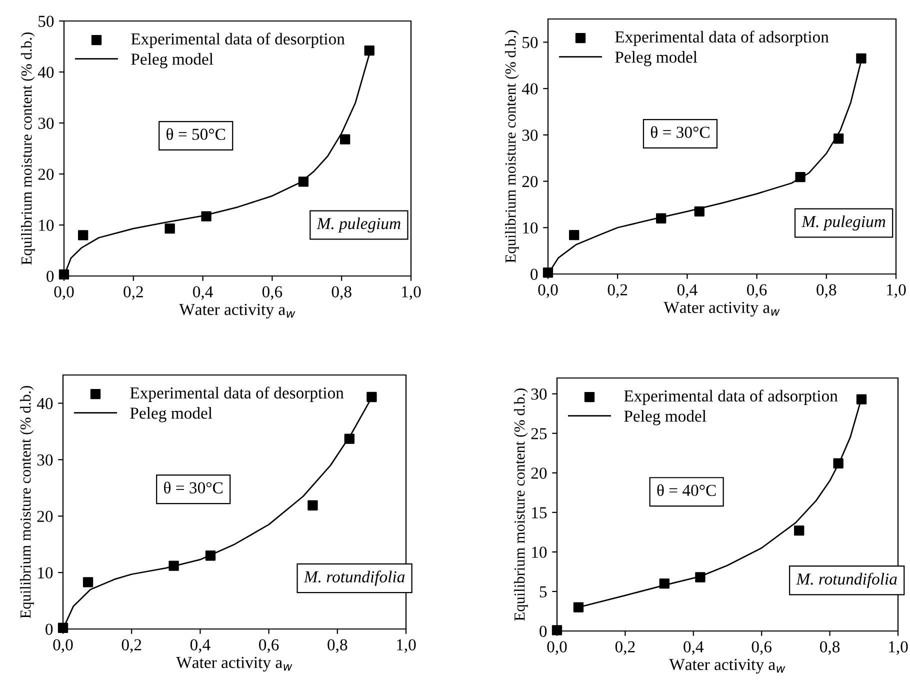  Describe the element at coordinates (539, 434) in the screenshot. I see `y-tick-label: 25` at that location.